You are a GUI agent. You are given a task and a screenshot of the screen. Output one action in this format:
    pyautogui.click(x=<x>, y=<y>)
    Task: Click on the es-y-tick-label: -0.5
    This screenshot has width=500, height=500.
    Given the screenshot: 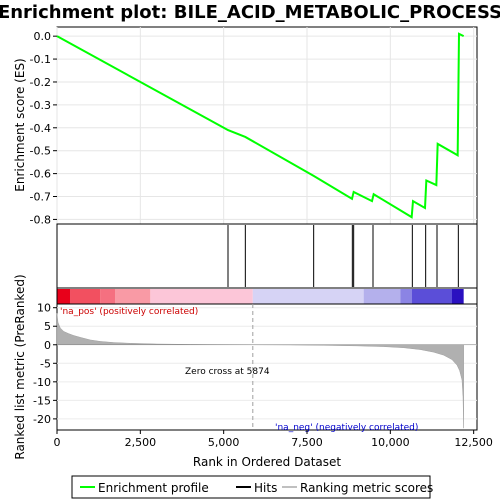 What is the action you would take?
    pyautogui.click(x=40, y=151)
    